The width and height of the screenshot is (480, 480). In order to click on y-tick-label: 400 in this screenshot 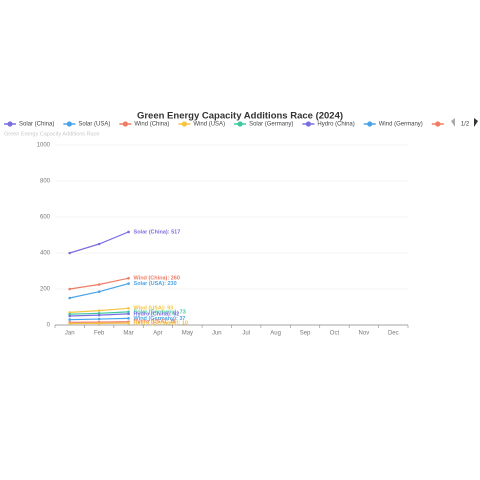, I will do `click(45, 254)`.